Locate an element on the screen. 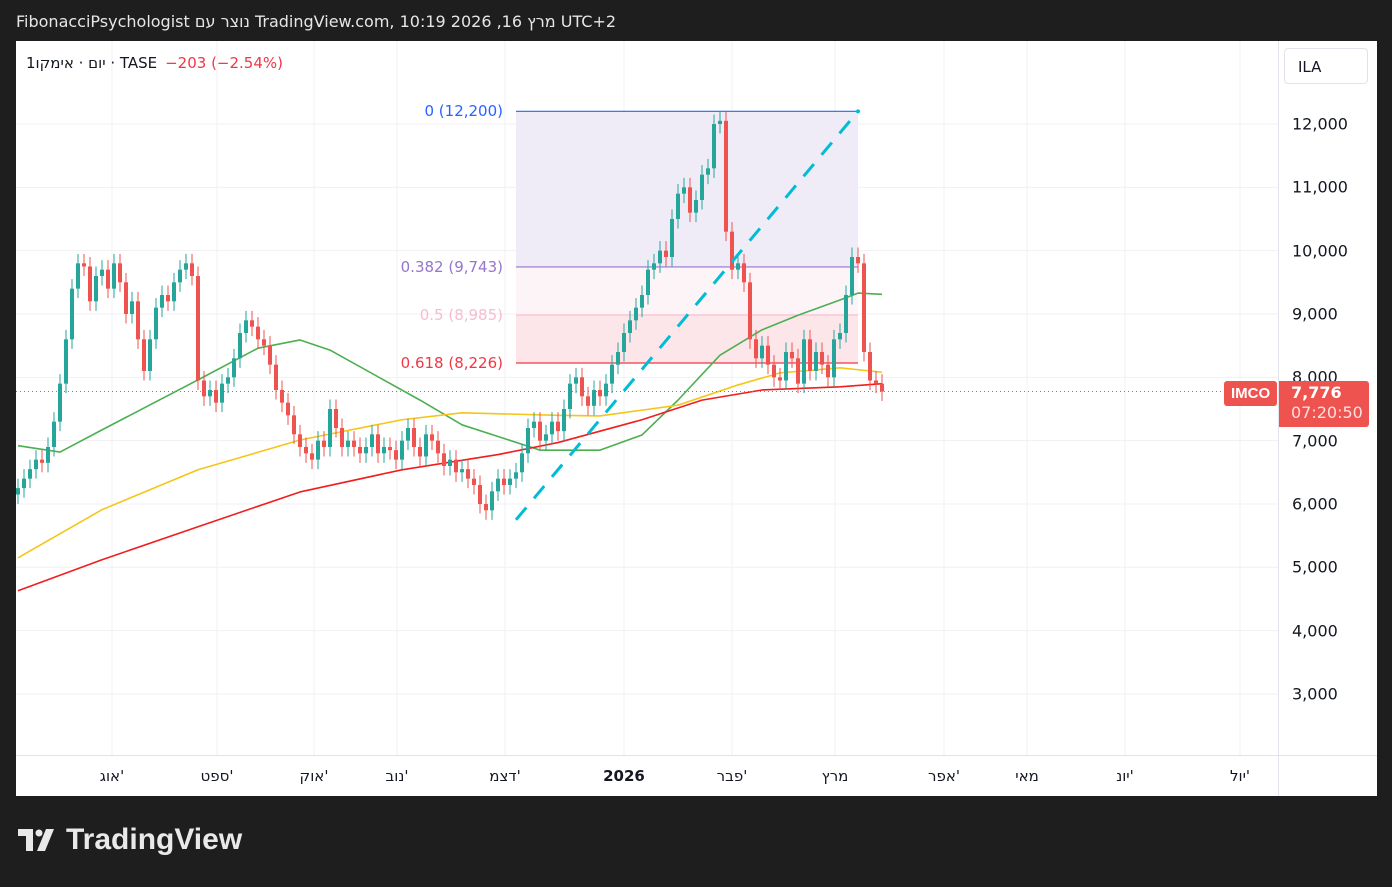 Image resolution: width=1392 pixels, height=887 pixels. time-tick: יול' is located at coordinates (1240, 776).